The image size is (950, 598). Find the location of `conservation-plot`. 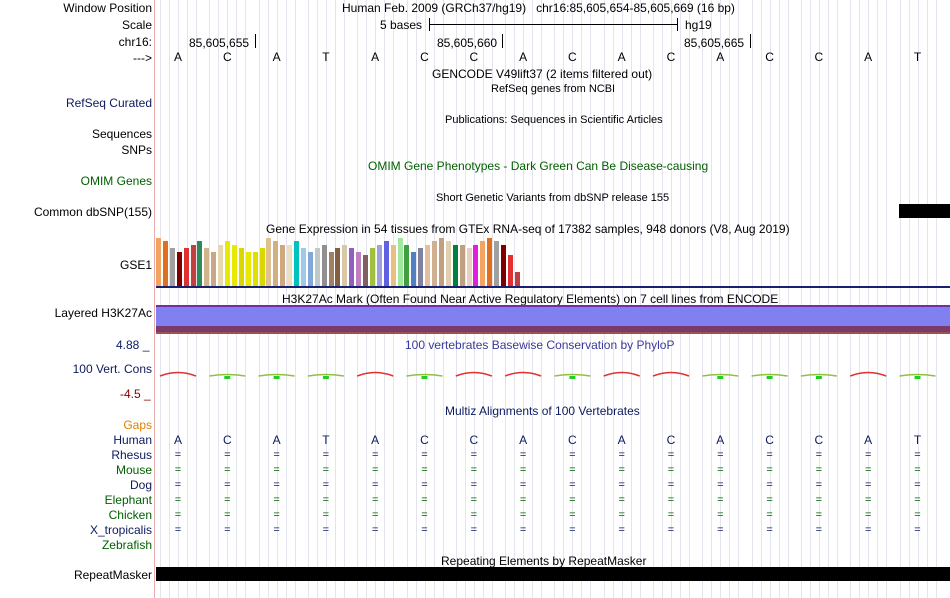

conservation-plot is located at coordinates (553, 375).